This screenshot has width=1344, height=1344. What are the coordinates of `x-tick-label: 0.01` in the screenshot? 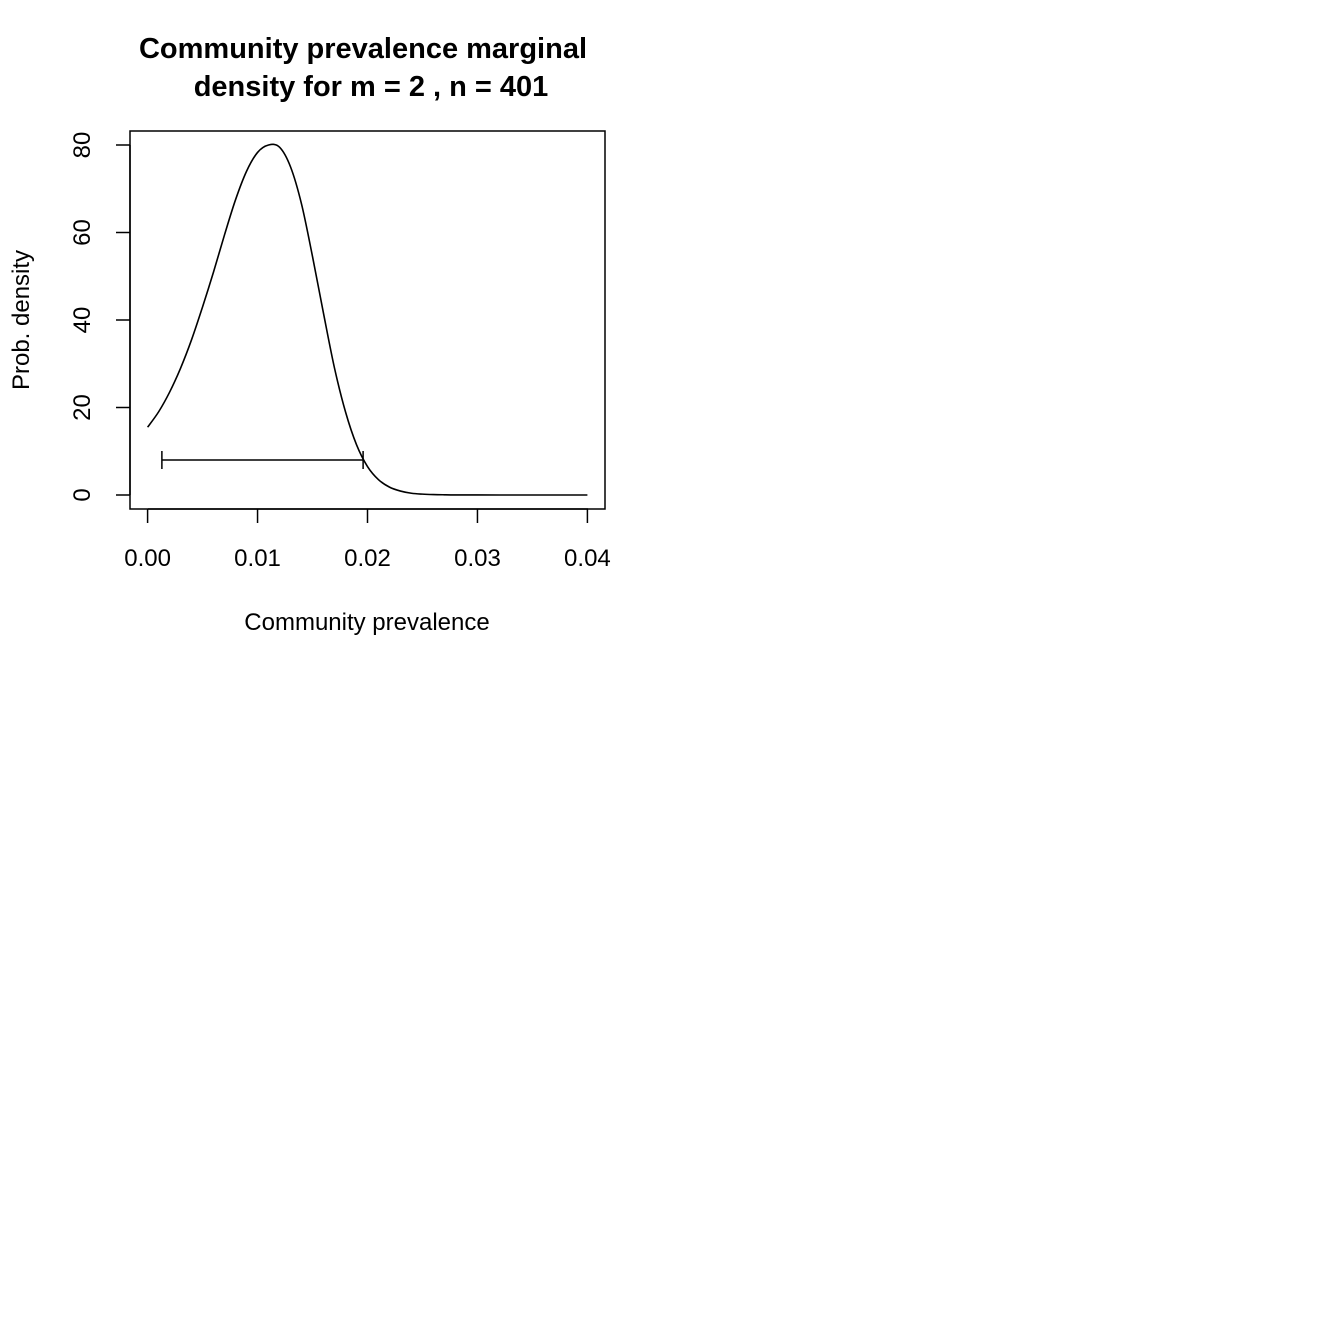 It's located at (257, 558).